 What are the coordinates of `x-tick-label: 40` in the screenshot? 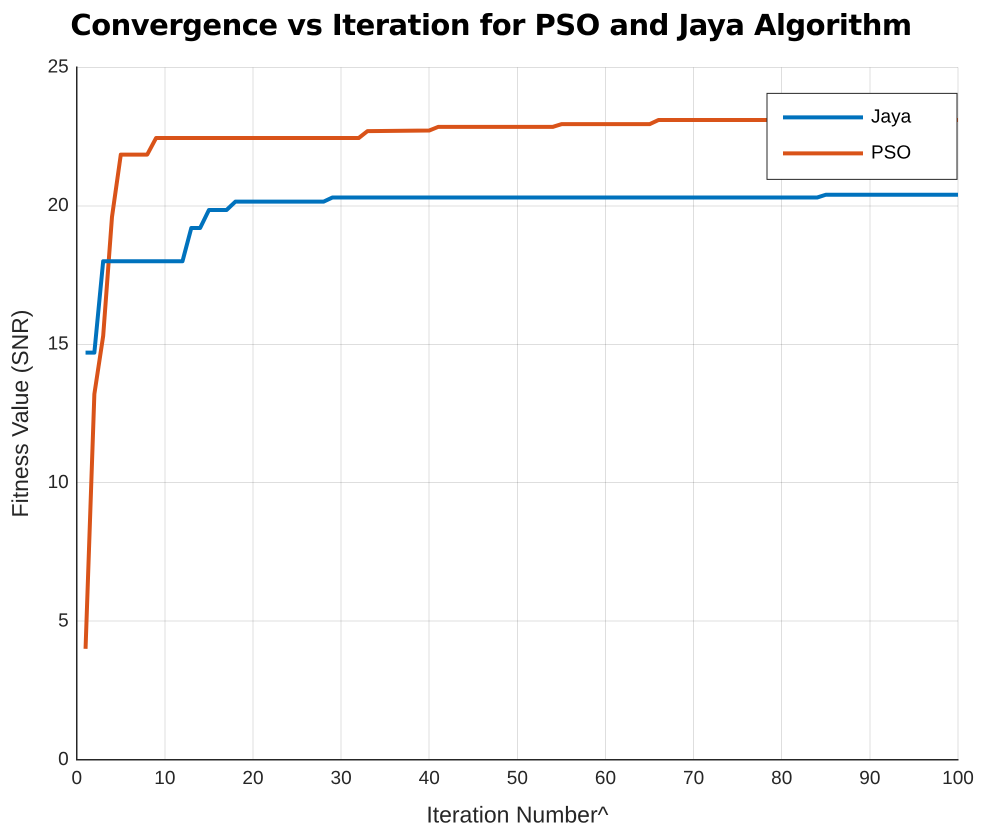 It's located at (429, 779).